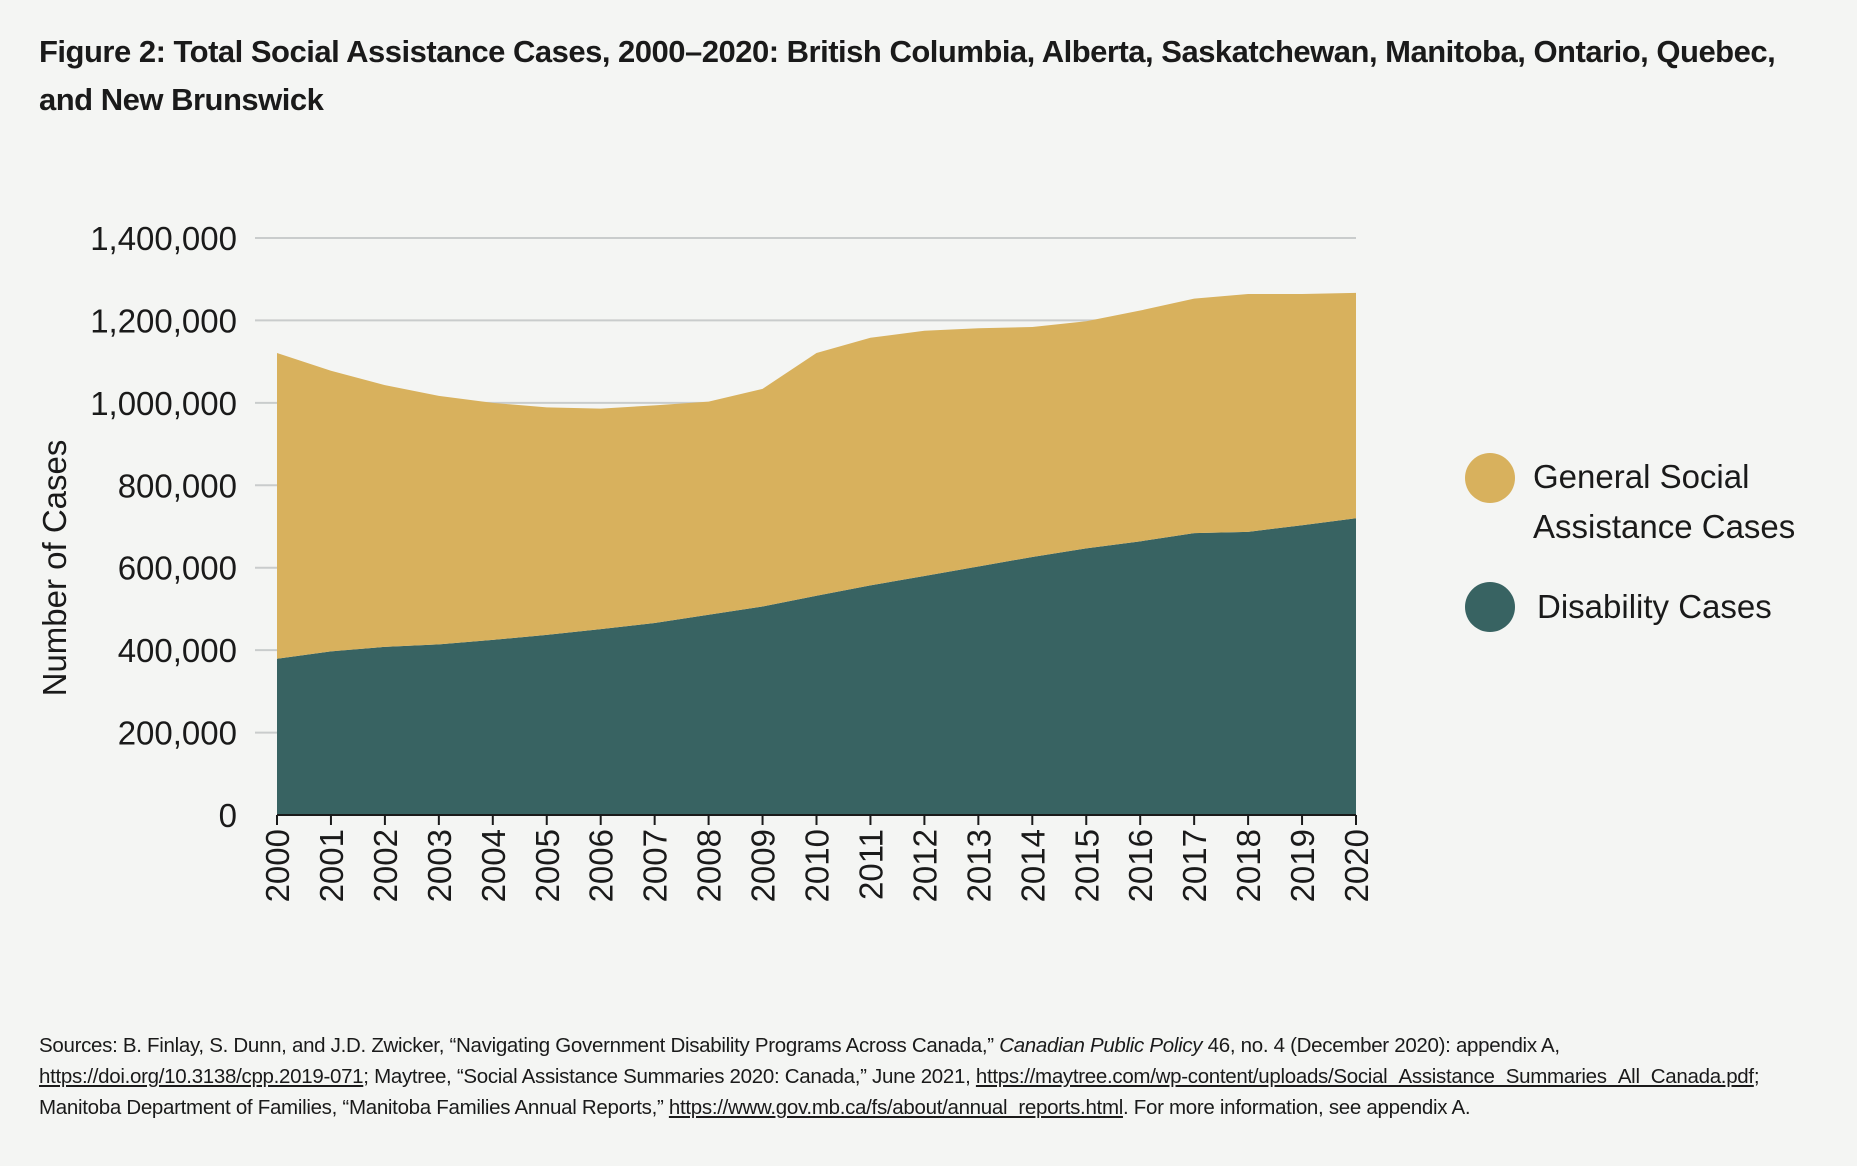 The image size is (1857, 1166). I want to click on legend-label-general-1: General Social, so click(1641, 476).